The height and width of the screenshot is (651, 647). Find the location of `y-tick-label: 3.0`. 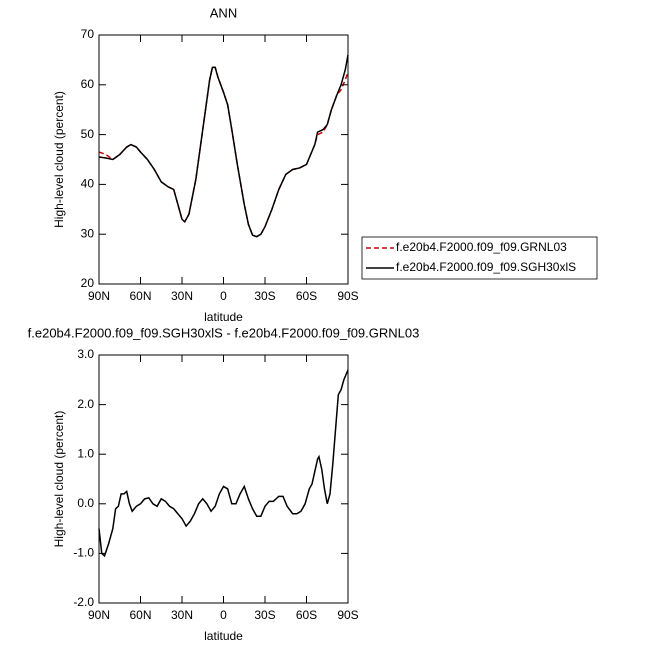

y-tick-label: 3.0 is located at coordinates (85, 354).